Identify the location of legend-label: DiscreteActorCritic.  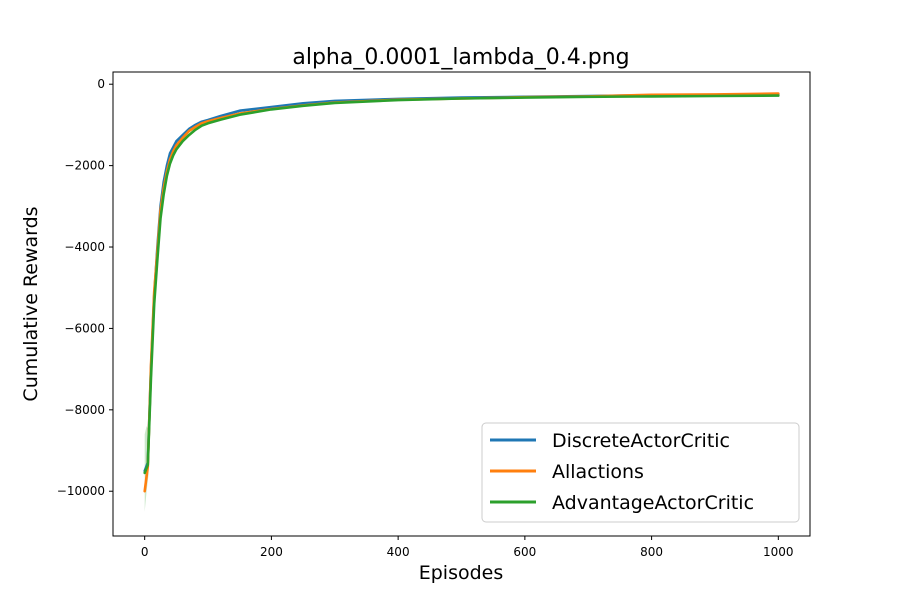
(641, 441).